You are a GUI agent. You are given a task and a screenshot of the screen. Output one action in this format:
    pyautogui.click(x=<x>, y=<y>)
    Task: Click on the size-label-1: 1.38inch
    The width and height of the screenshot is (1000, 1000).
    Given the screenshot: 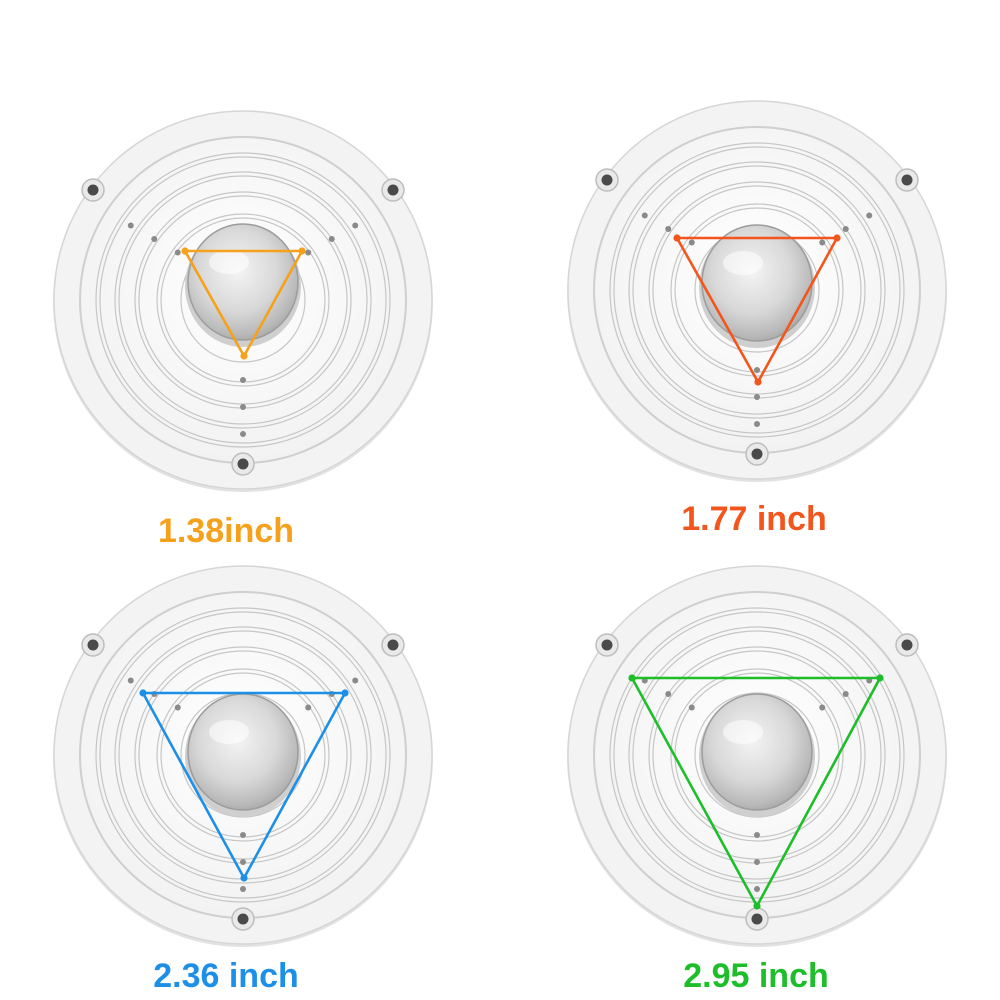 What is the action you would take?
    pyautogui.click(x=226, y=531)
    